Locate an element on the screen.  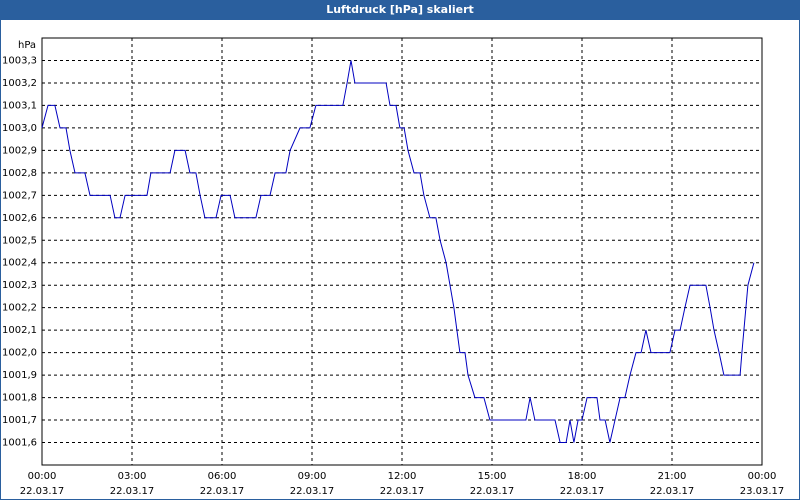
y-tick-label: 1001,8 is located at coordinates (19, 398).